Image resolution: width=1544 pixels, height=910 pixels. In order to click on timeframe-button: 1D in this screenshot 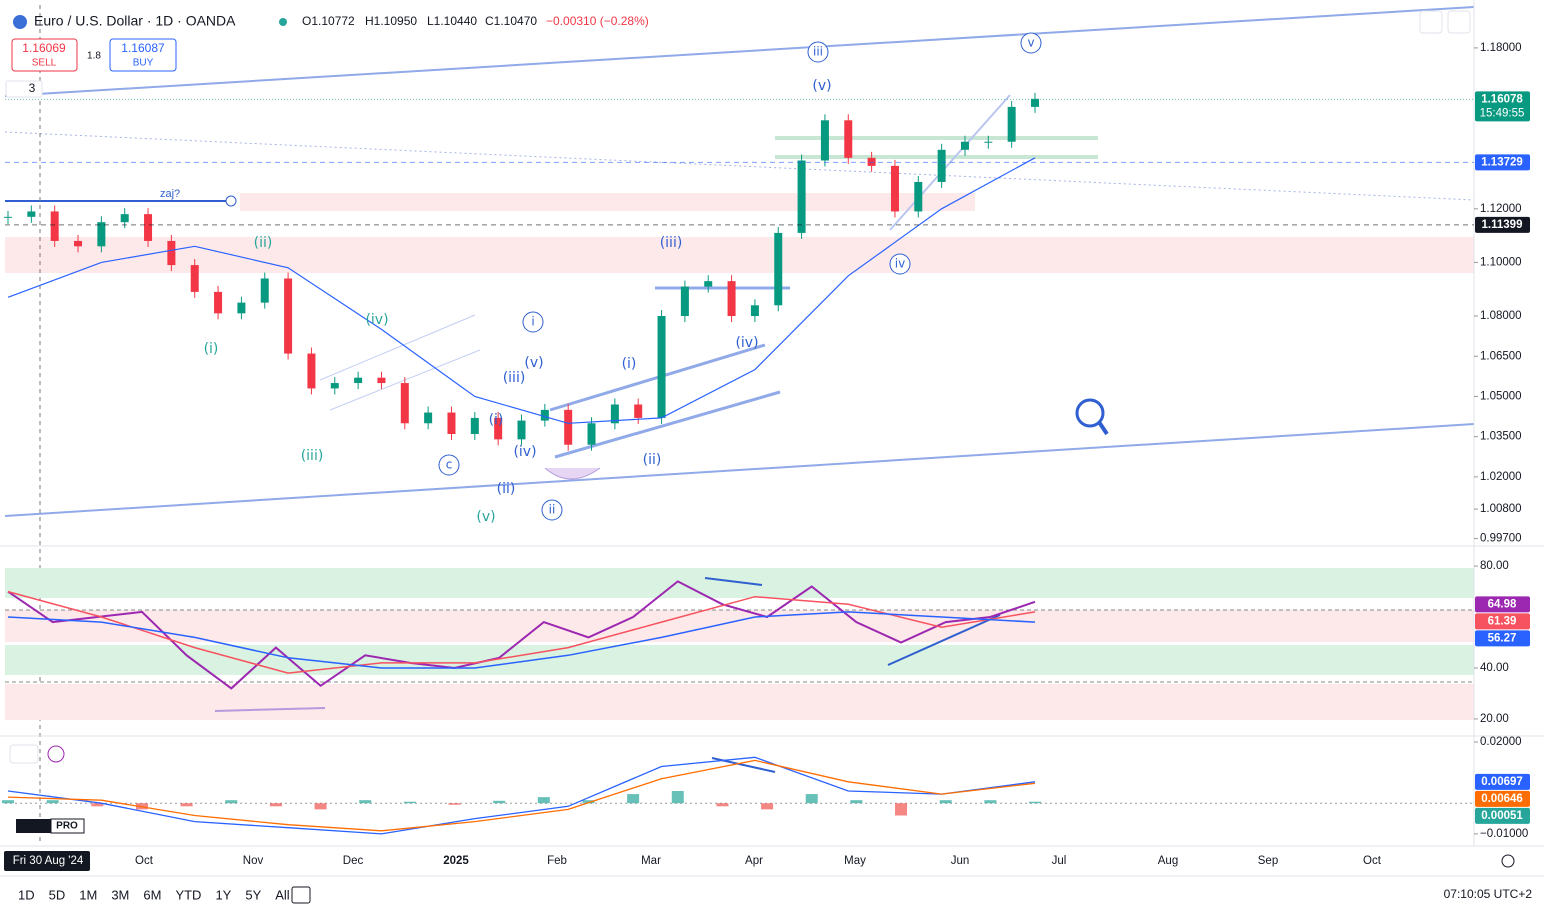, I will do `click(26, 894)`.